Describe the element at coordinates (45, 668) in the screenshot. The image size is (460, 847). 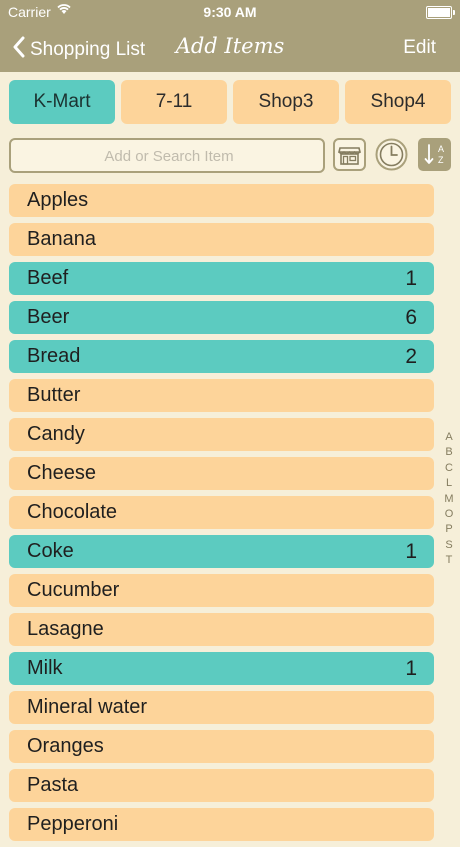
I see `item-name: Milk` at that location.